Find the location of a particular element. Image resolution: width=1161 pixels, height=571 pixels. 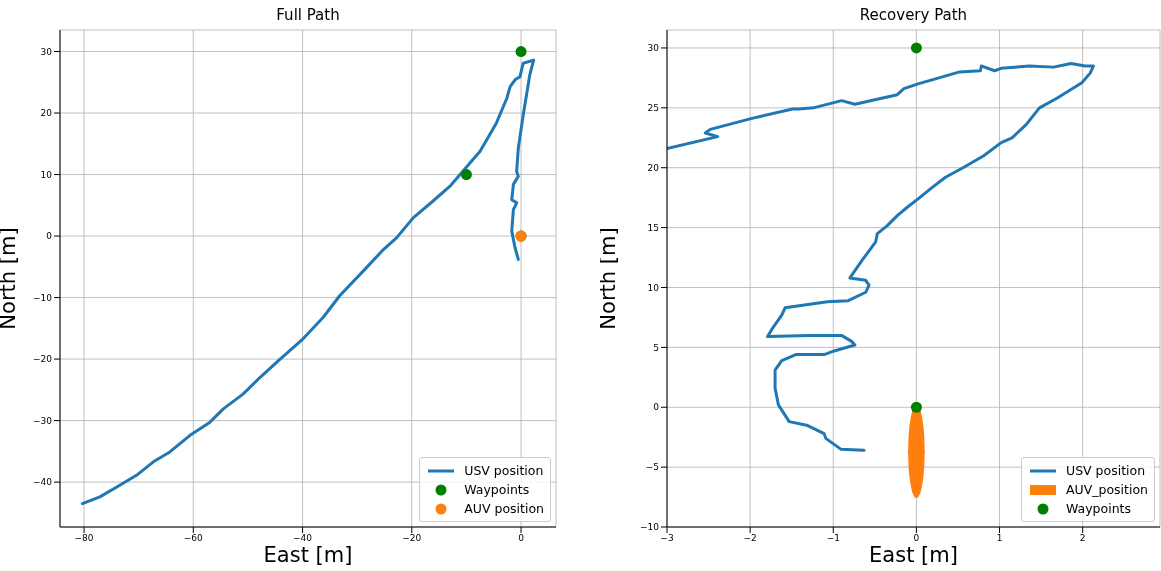

y-tick-label: 15 is located at coordinates (653, 227).